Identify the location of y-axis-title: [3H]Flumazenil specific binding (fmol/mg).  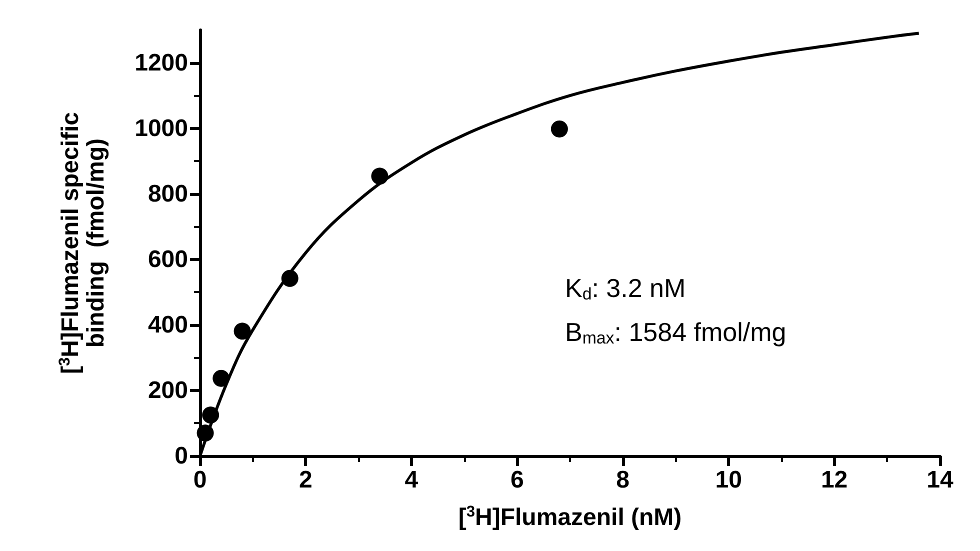
(83, 243).